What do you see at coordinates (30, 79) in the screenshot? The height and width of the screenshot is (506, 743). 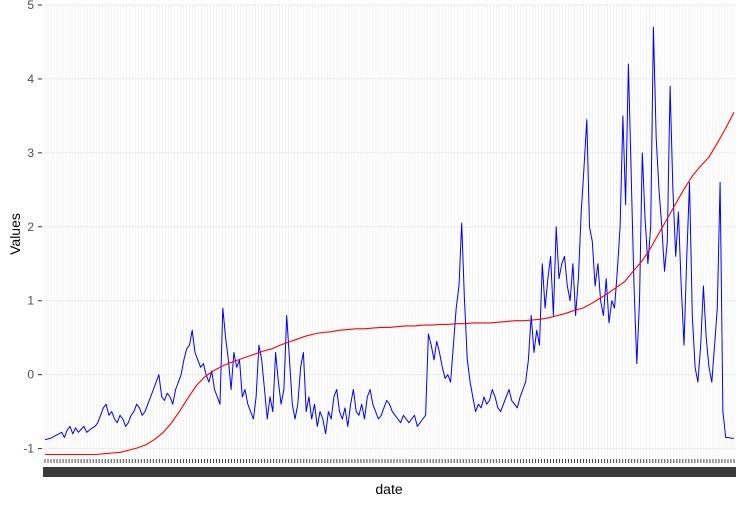 I see `y-tick-label: 4` at bounding box center [30, 79].